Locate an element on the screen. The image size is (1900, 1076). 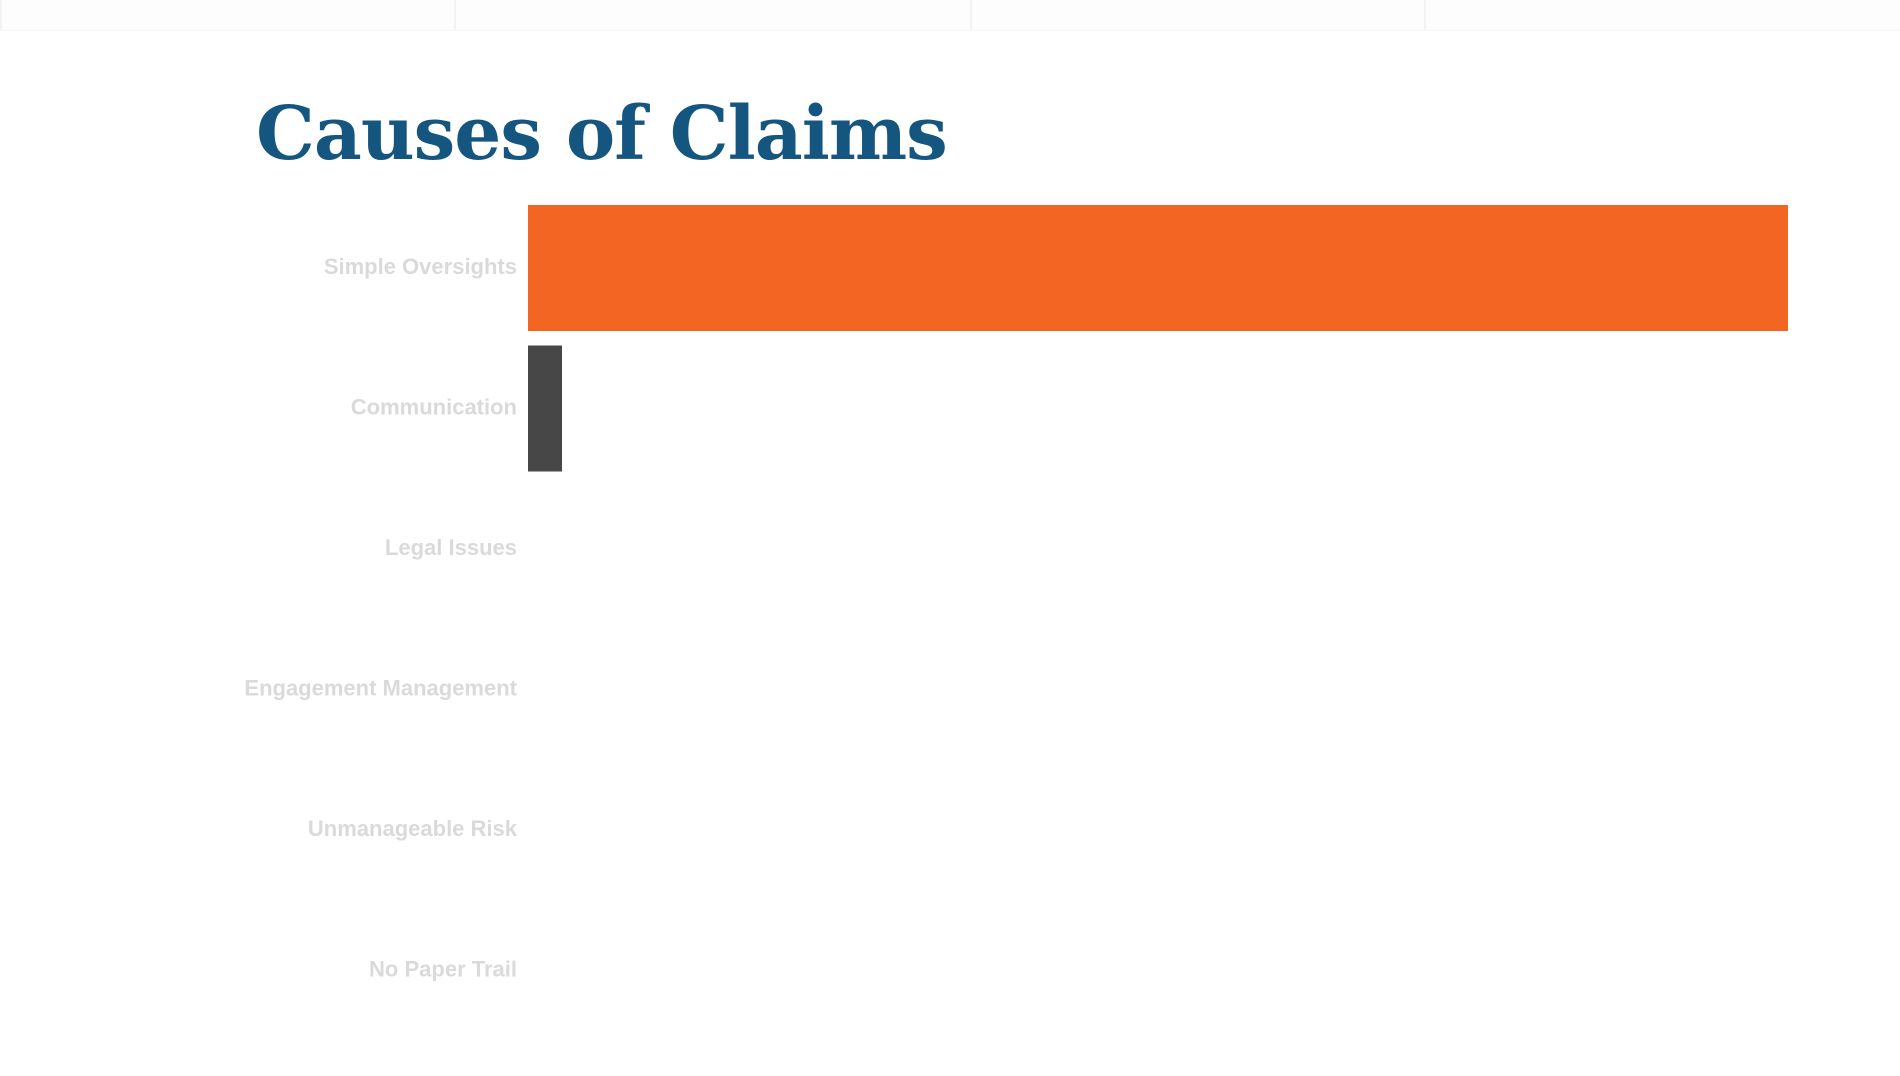
category-label: Engagement Management is located at coordinates (380, 687).